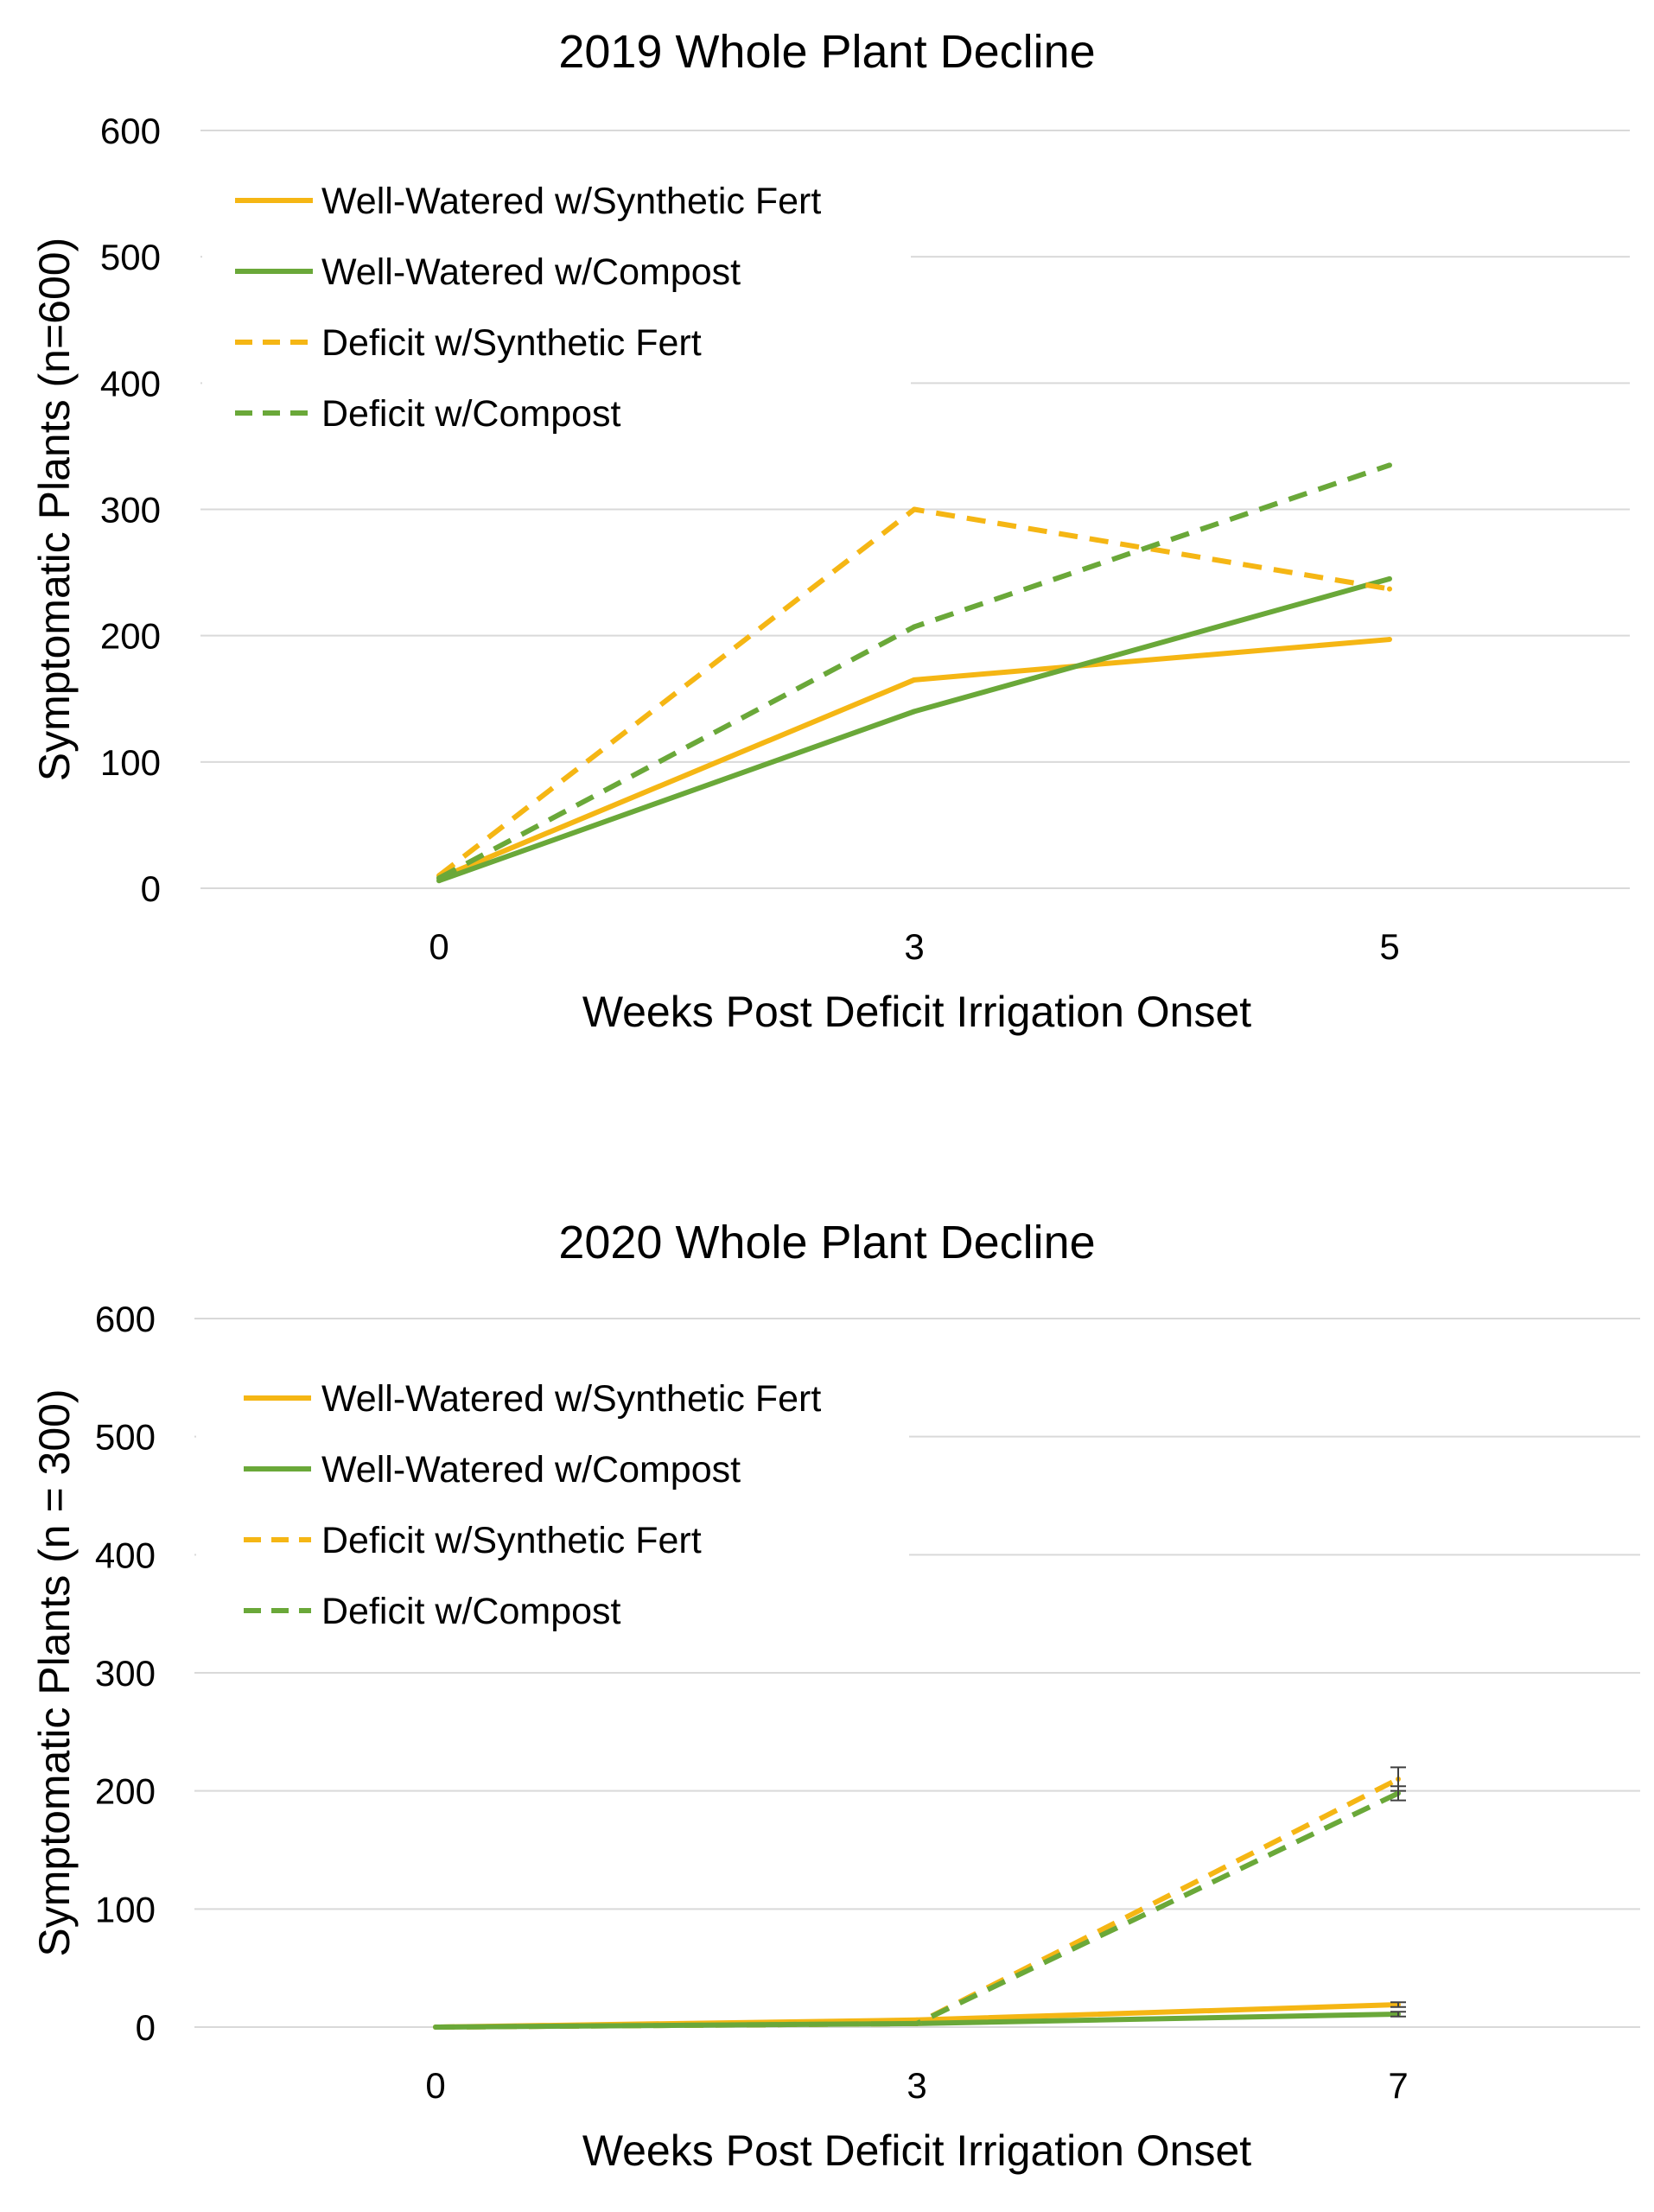 The height and width of the screenshot is (2212, 1654). I want to click on x-axis-label-2019: Weeks Post Deficit Irrigation Onset, so click(917, 1012).